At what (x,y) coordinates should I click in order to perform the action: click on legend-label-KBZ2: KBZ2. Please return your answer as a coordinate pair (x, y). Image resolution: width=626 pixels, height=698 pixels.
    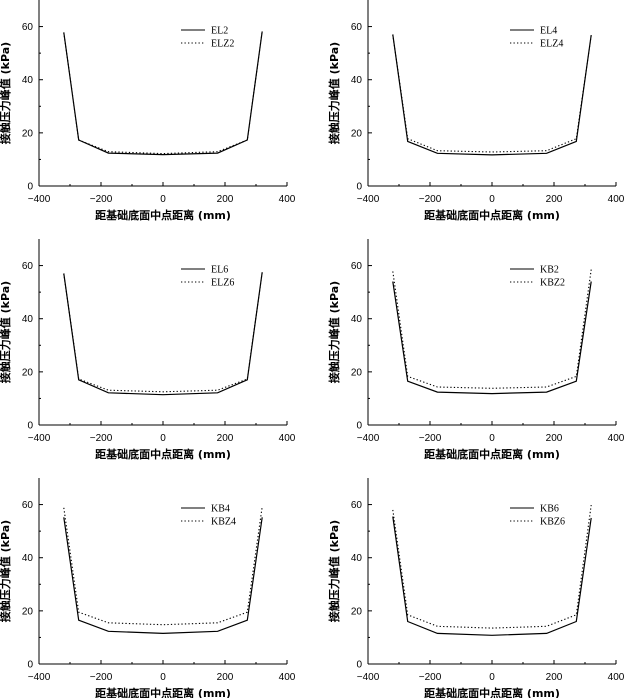
    Looking at the image, I should click on (552, 283).